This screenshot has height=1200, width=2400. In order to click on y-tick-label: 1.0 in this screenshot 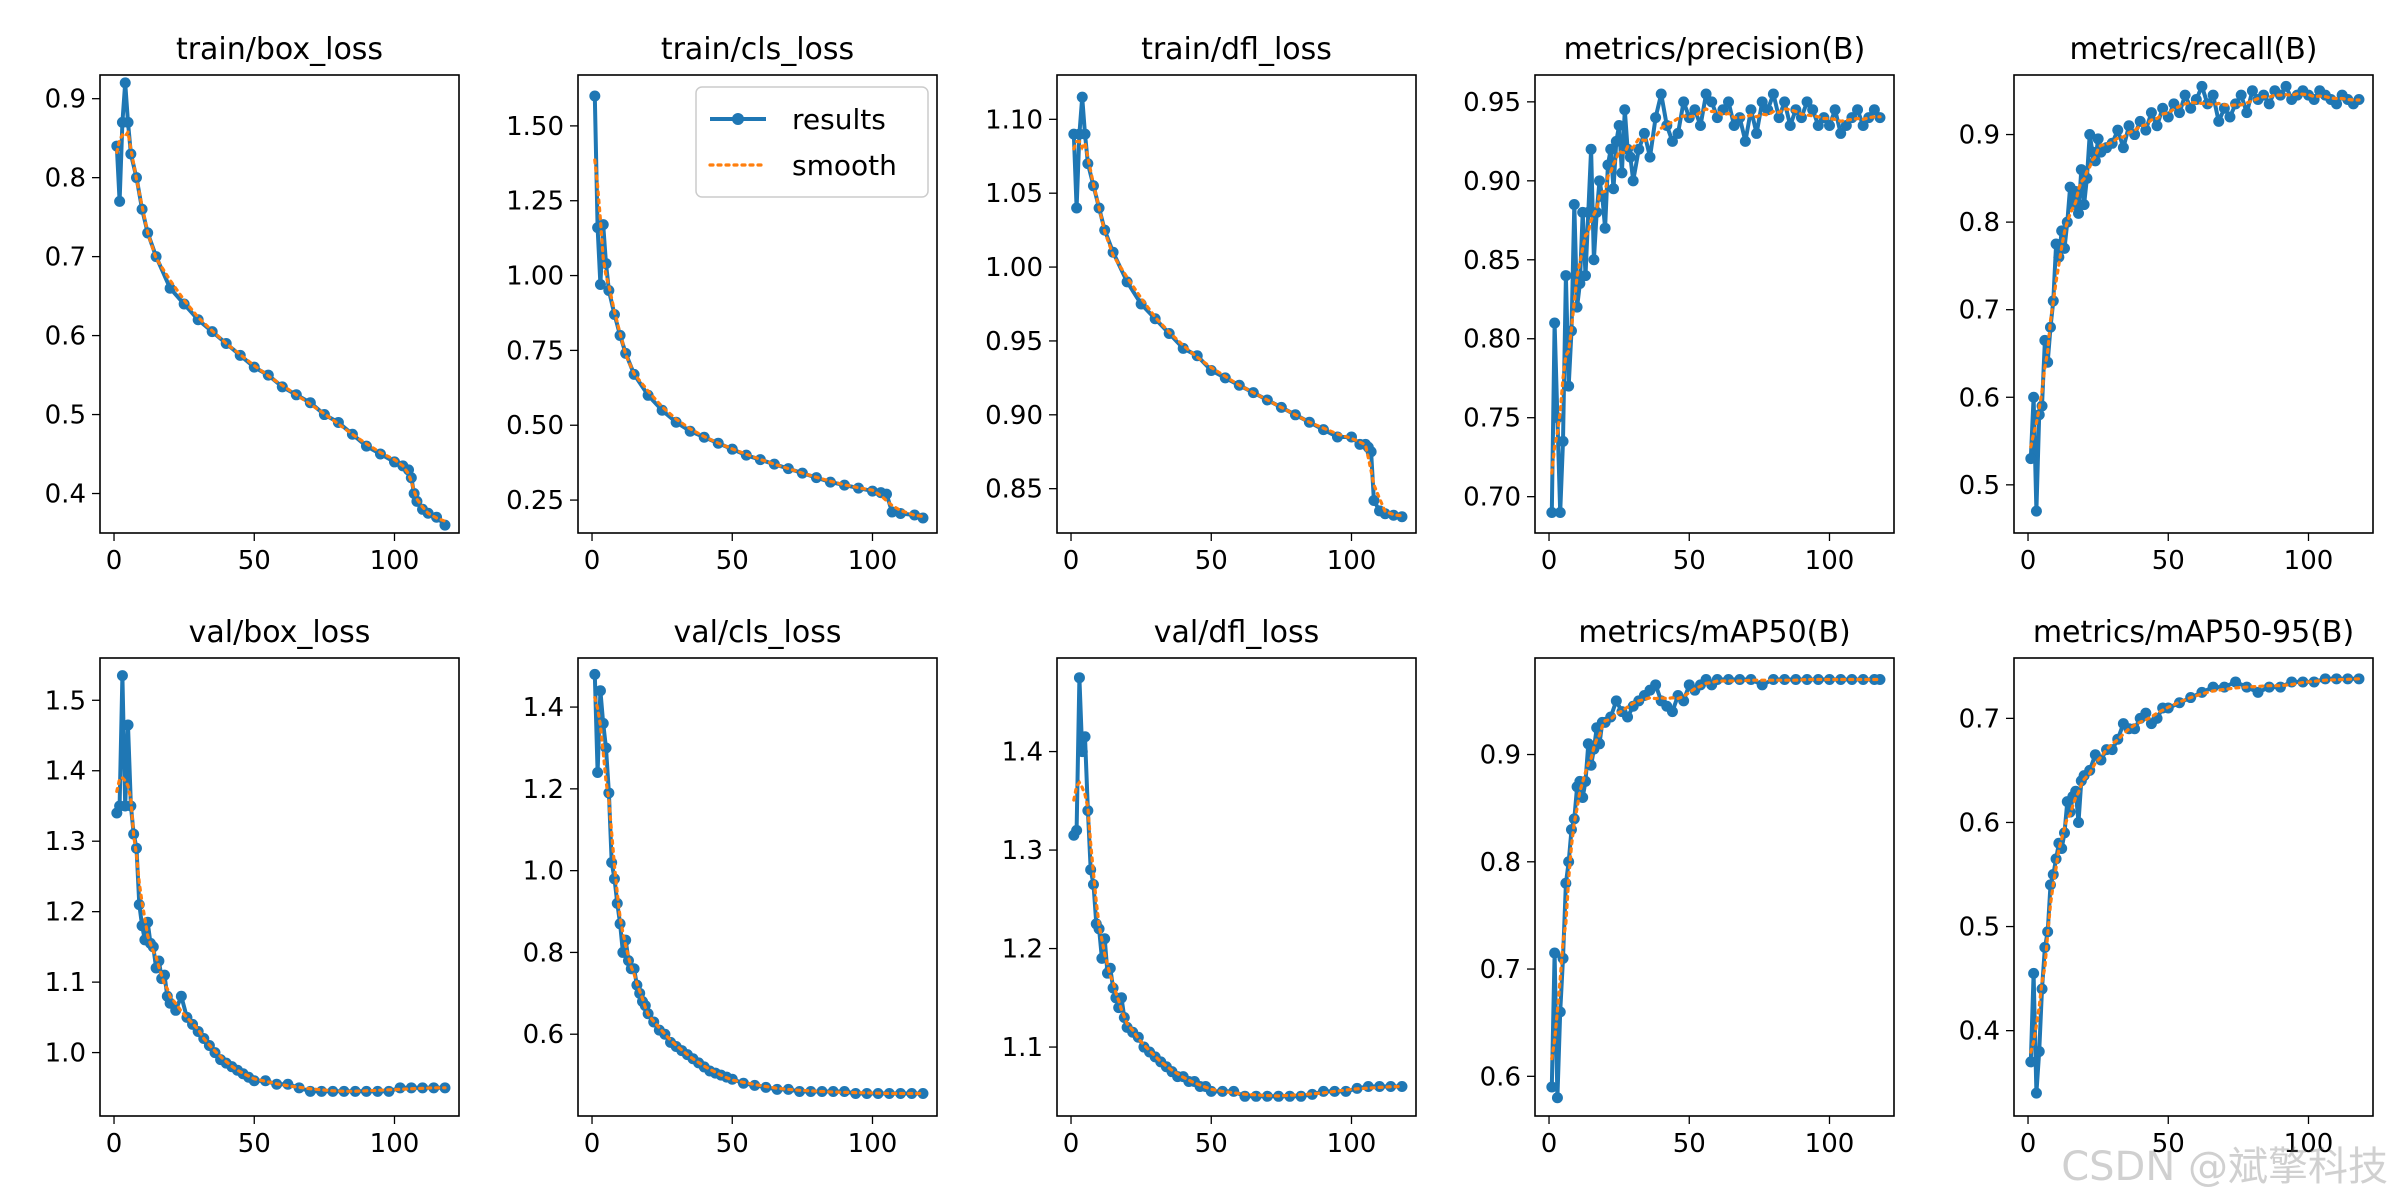, I will do `click(65, 1054)`.